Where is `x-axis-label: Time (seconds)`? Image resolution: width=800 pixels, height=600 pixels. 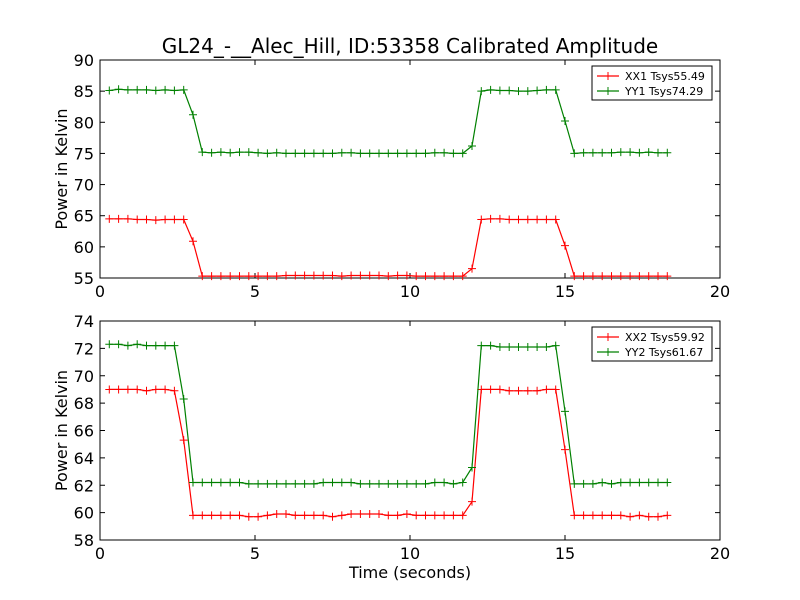 x-axis-label: Time (seconds) is located at coordinates (409, 572).